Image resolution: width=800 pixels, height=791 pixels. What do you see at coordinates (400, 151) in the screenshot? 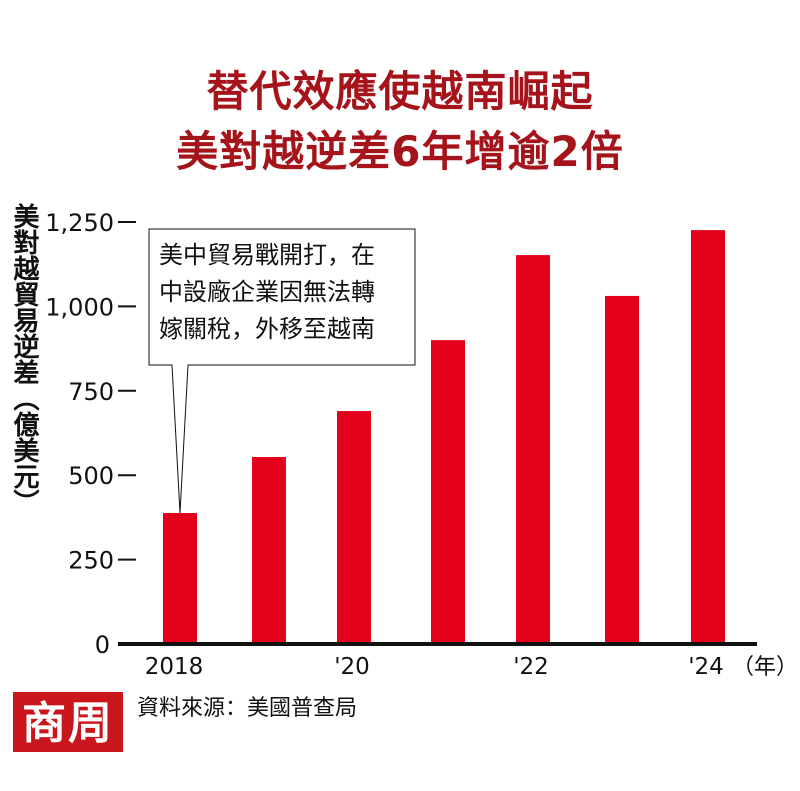
I see `chart-title-line-2: 美對越逆差6年增逾2倍` at bounding box center [400, 151].